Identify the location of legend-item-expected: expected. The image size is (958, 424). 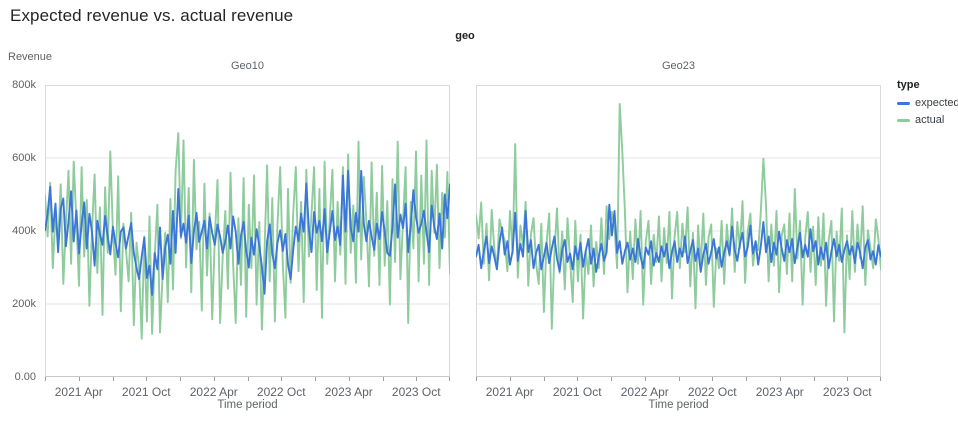
(927, 103).